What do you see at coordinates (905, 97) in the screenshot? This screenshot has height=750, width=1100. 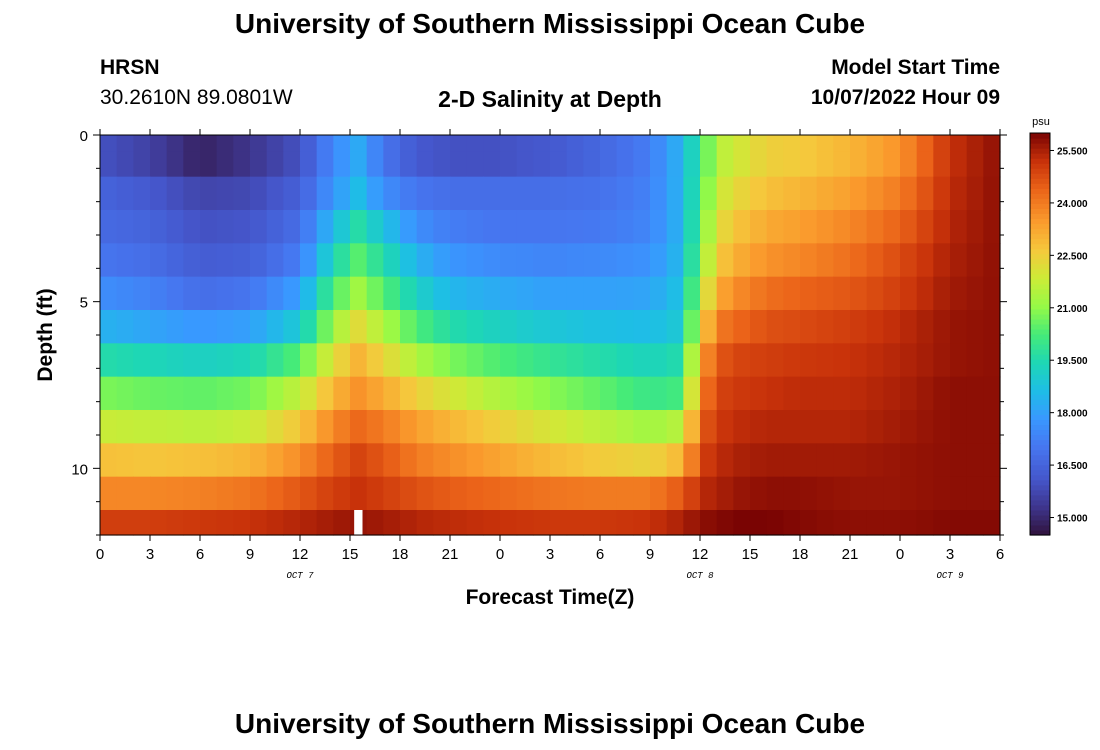 I see `model-start-value: 10/07/2022 Hour 09` at bounding box center [905, 97].